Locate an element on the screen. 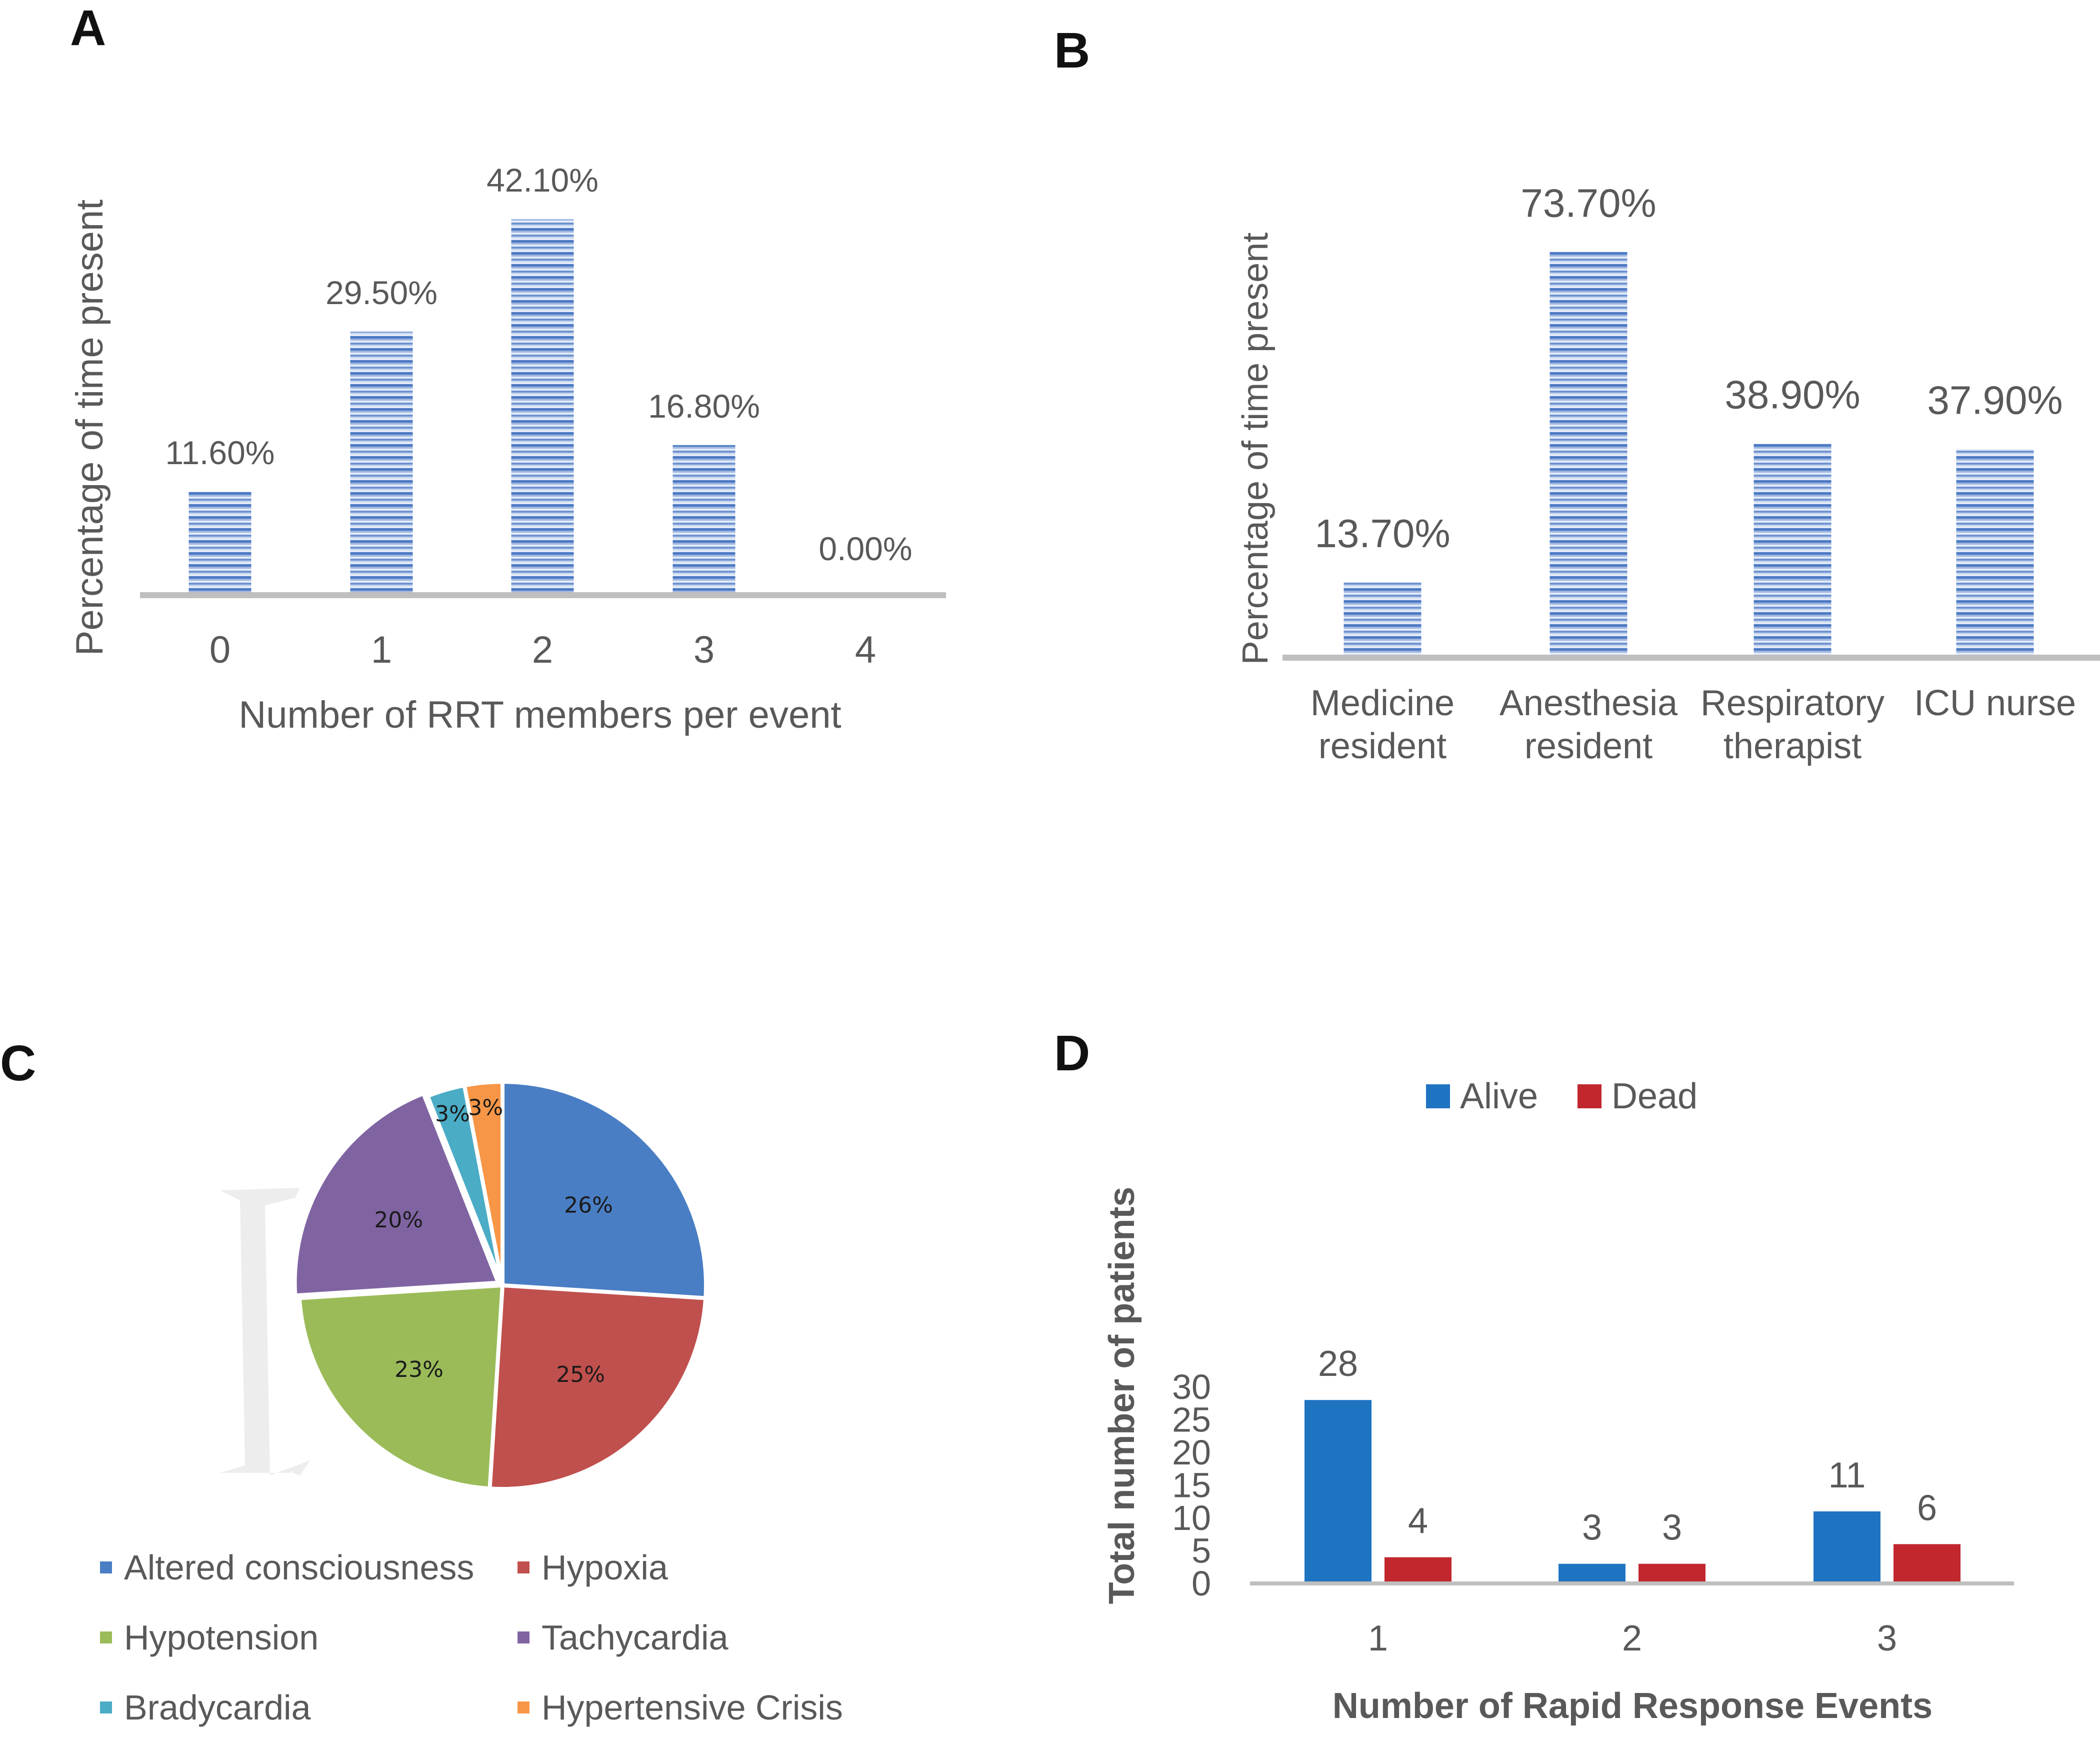 The height and width of the screenshot is (1746, 2100). panel-letter-c: C is located at coordinates (18, 1063).